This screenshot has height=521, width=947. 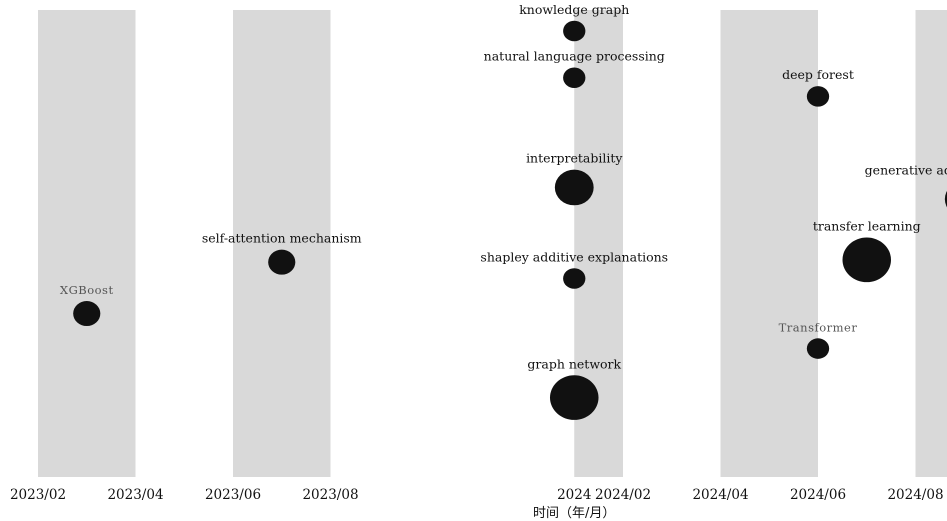 What do you see at coordinates (574, 77) in the screenshot?
I see `bubble-natural-language-processing` at bounding box center [574, 77].